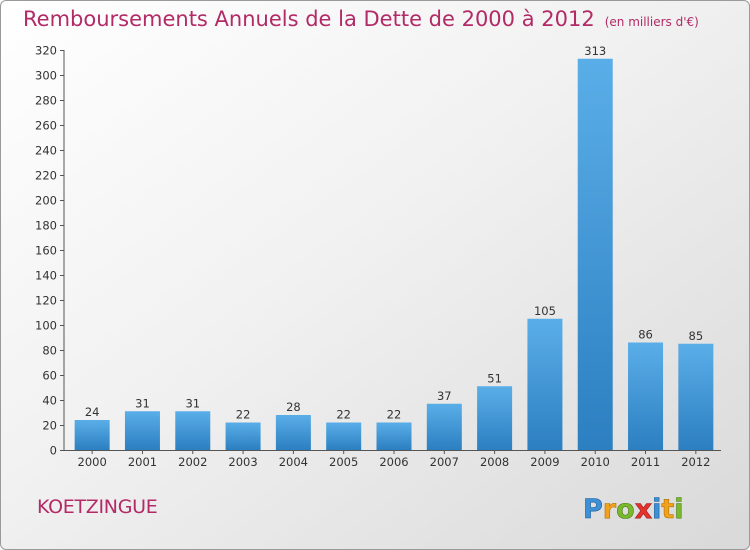  What do you see at coordinates (49, 376) in the screenshot?
I see `y-tick-label: 60` at bounding box center [49, 376].